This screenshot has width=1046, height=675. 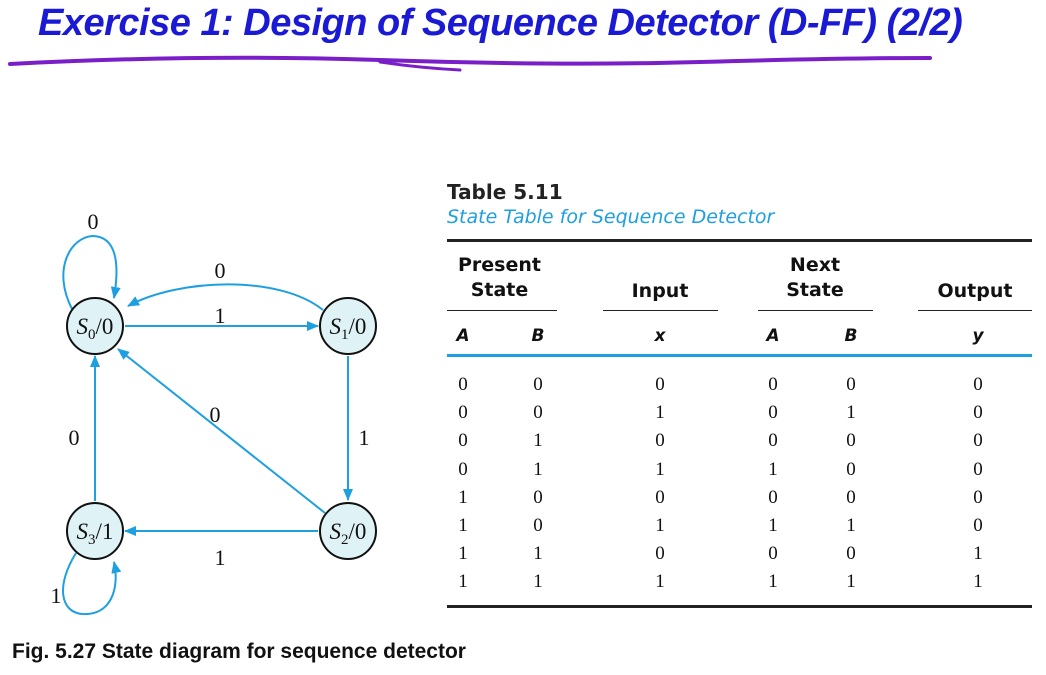 I want to click on state-label-s1: S1/0, so click(x=348, y=328).